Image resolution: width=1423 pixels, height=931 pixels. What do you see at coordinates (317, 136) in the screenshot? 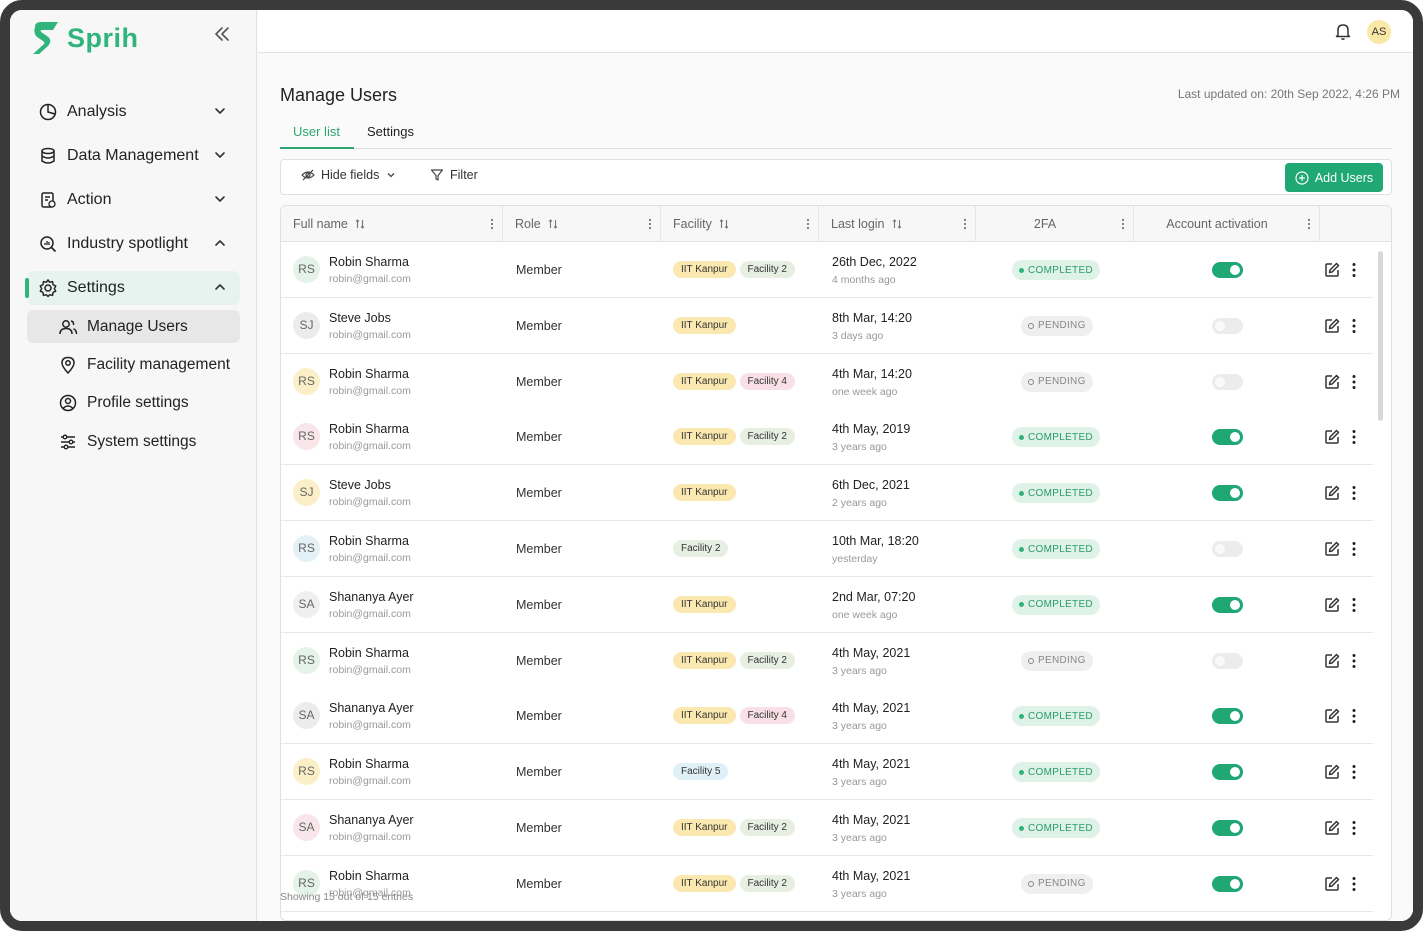
I see `tab-user-list: User list` at bounding box center [317, 136].